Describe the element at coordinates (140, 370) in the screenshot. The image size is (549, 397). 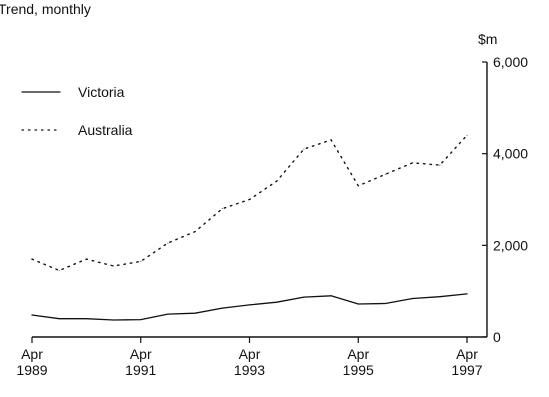
I see `x-tick-label-year: 1991` at that location.